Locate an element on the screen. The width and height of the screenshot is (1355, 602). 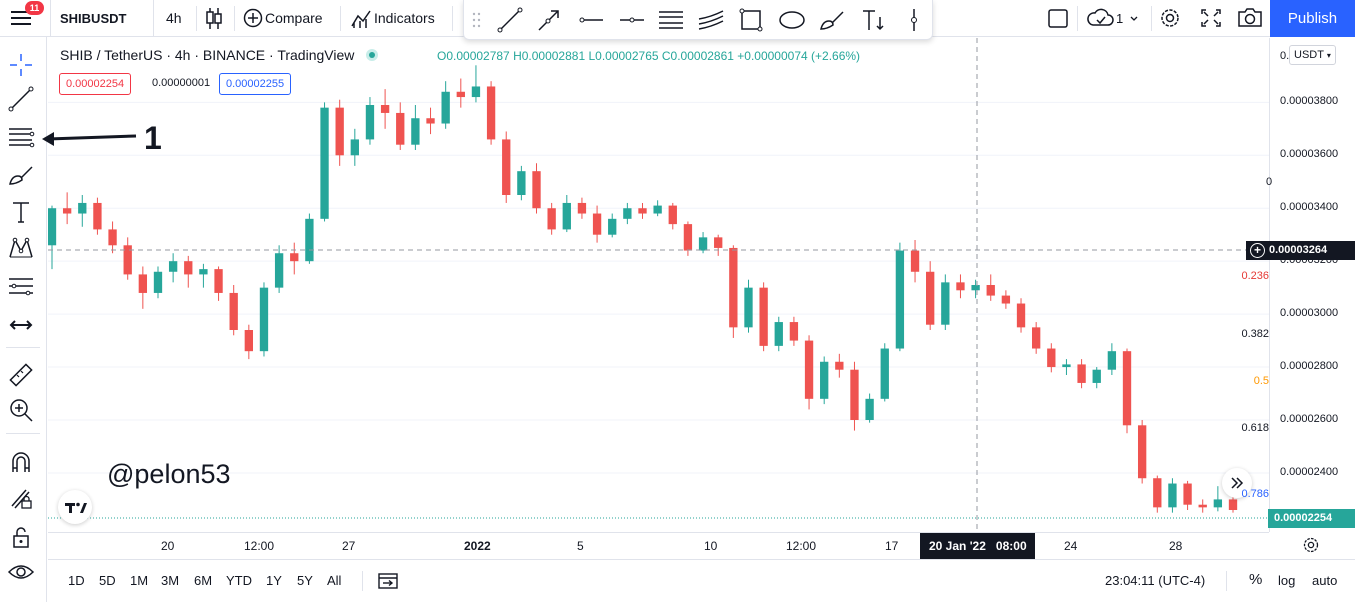
horizontal-line-icon is located at coordinates (632, 20).